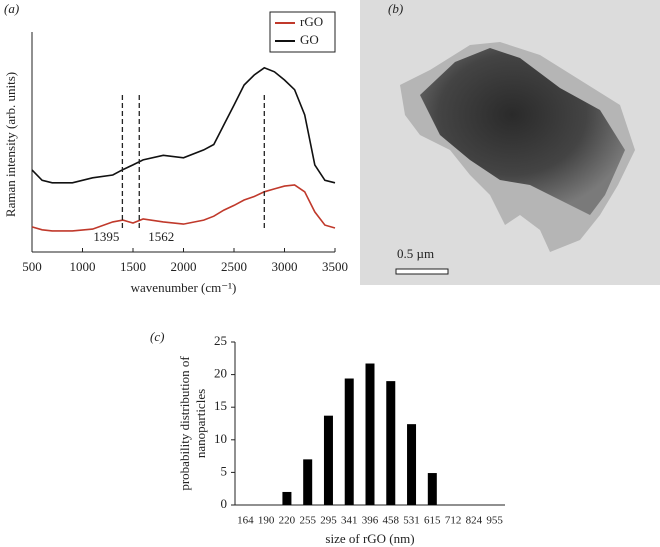 Image resolution: width=660 pixels, height=547 pixels. What do you see at coordinates (106, 236) in the screenshot?
I see `marker-label: 1395` at bounding box center [106, 236].